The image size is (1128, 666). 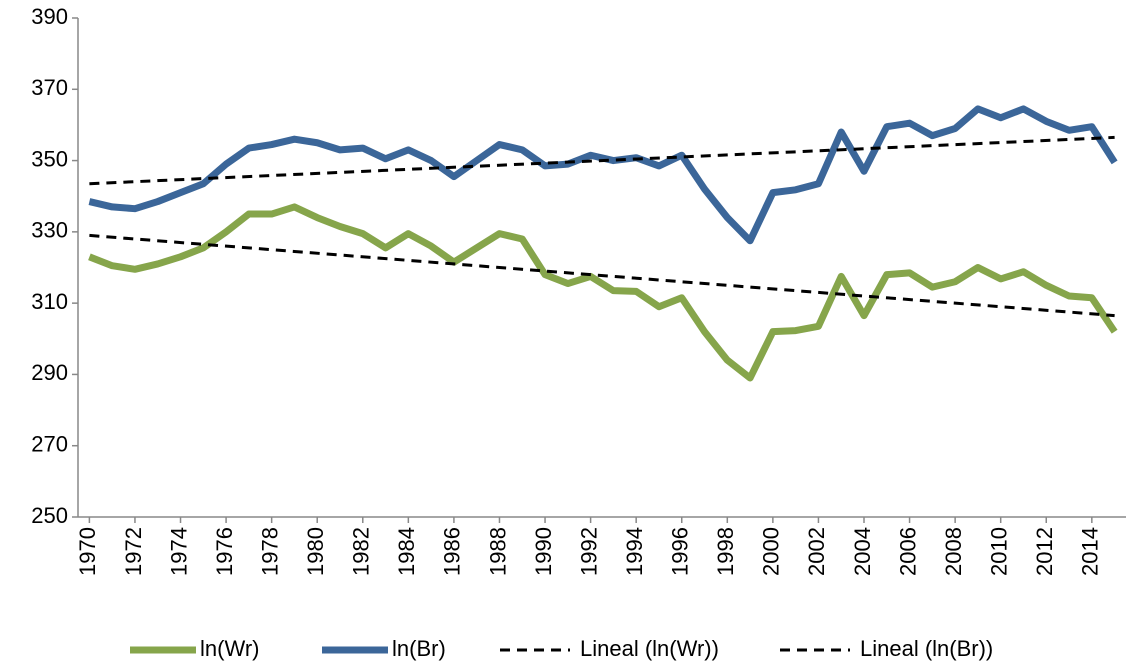 What do you see at coordinates (224, 551) in the screenshot?
I see `x-tick-label: 1976` at bounding box center [224, 551].